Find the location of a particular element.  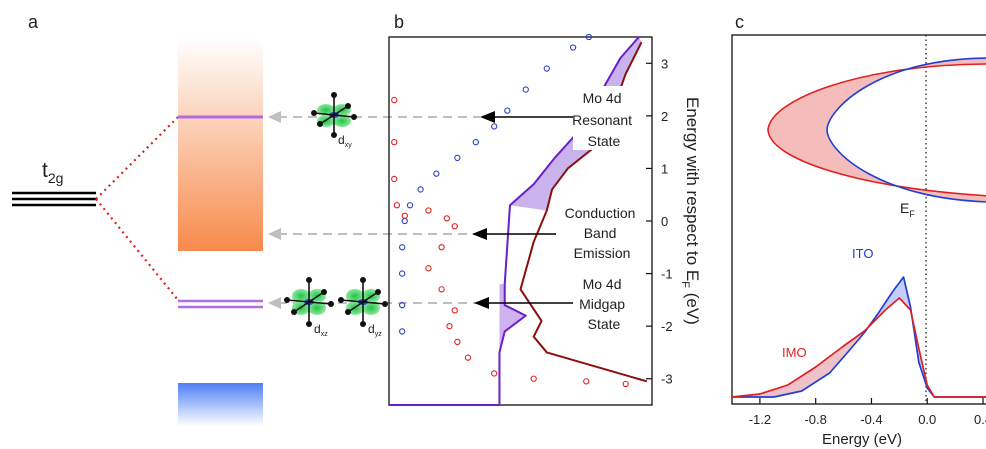

x-tick-label: -0.4 is located at coordinates (871, 419).